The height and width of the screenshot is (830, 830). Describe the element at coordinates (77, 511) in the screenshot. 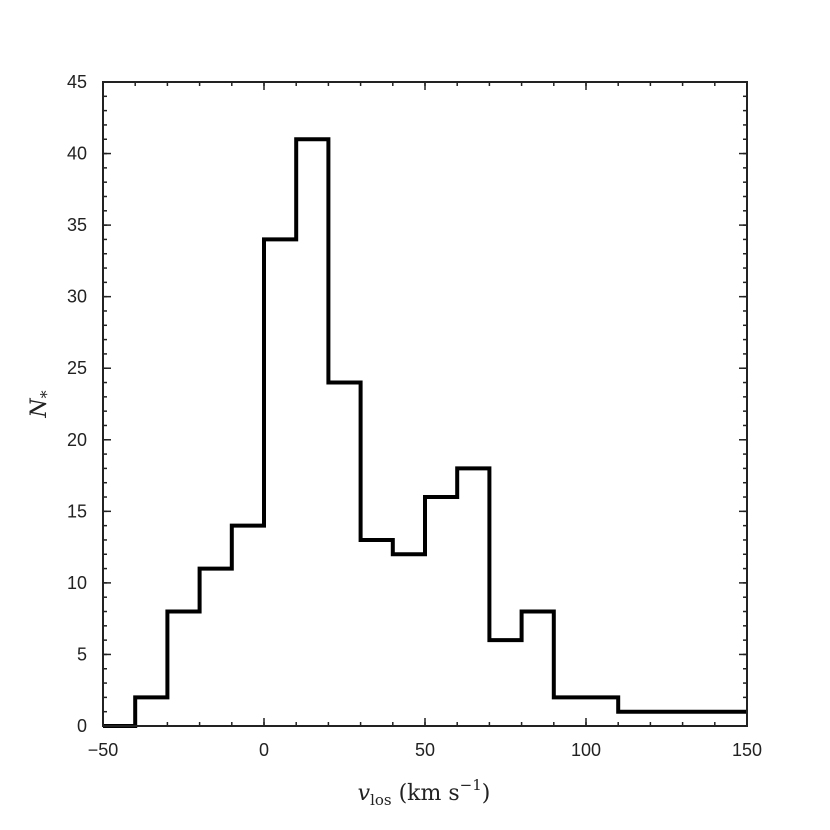

I see `y-tick-label: 15` at that location.